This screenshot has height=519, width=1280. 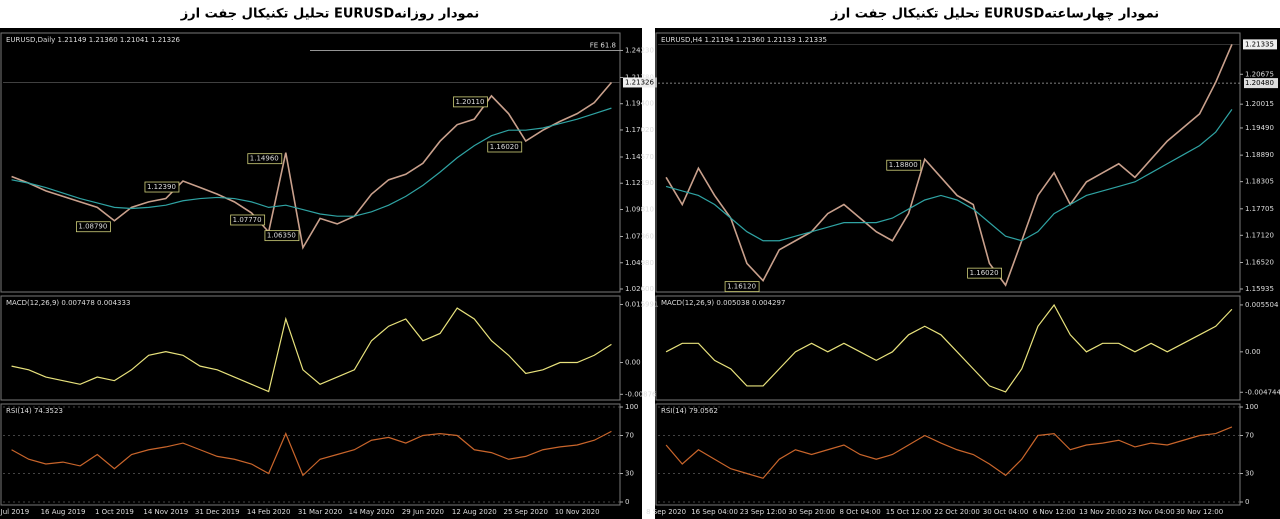 I want to click on x-tick-label: 16 Sep 04:00, so click(x=714, y=512).